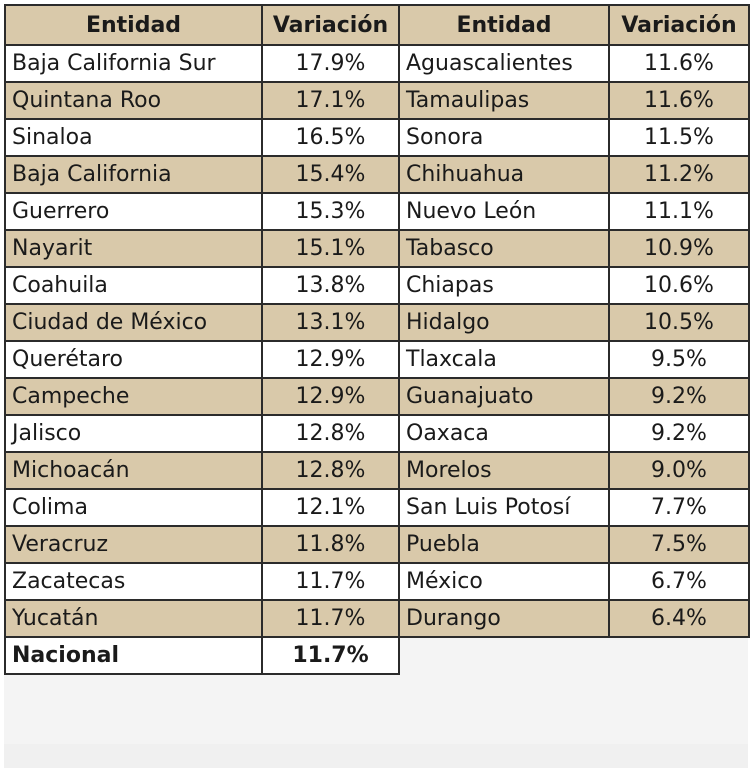 This screenshot has width=751, height=768. Describe the element at coordinates (133, 285) in the screenshot. I see `entity-cell: Coahuila` at that location.